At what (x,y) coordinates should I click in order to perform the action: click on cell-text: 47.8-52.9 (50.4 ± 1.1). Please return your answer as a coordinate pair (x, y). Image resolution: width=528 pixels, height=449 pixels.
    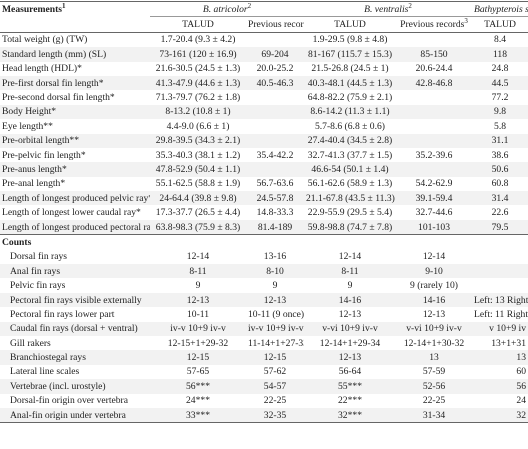
    Looking at the image, I should click on (198, 169).